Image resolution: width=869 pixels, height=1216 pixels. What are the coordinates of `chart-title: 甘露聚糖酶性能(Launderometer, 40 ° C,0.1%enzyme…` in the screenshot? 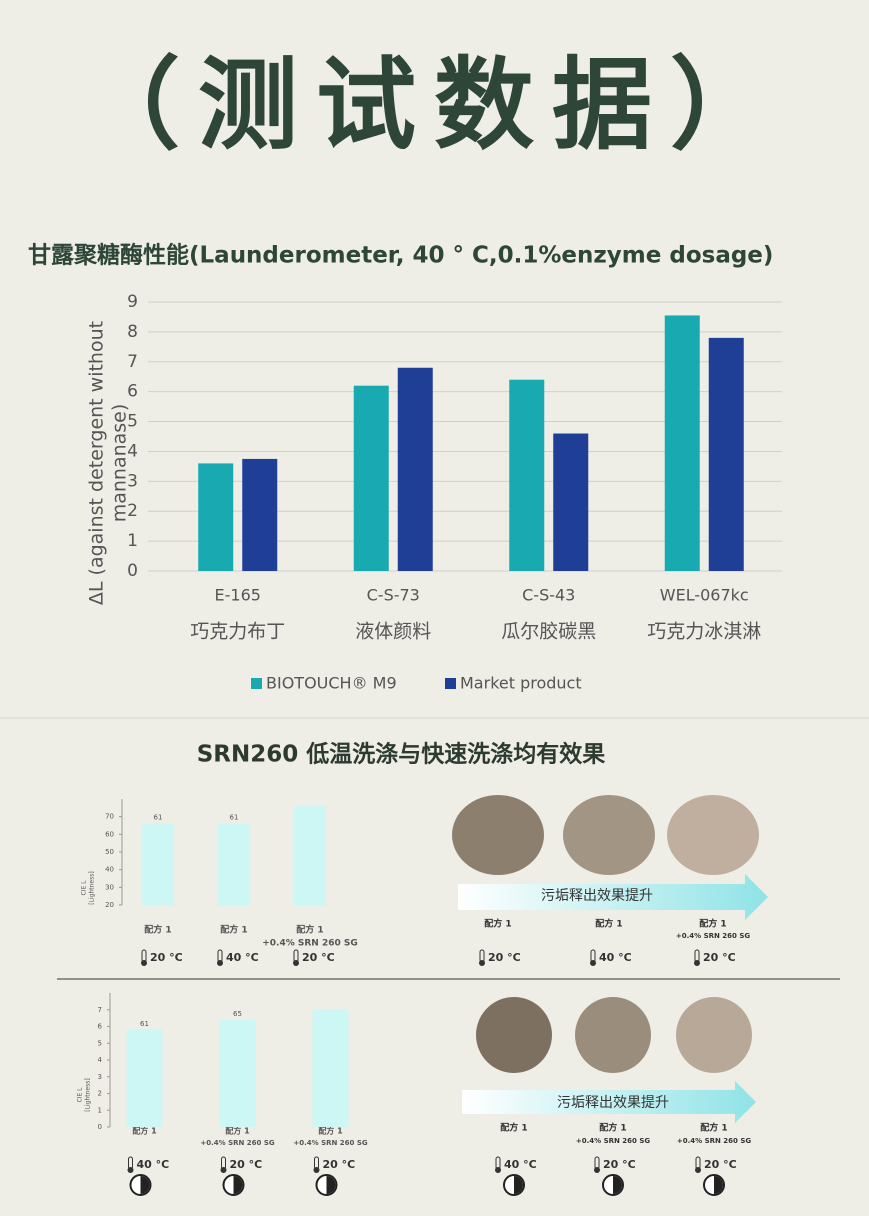 It's located at (400, 255).